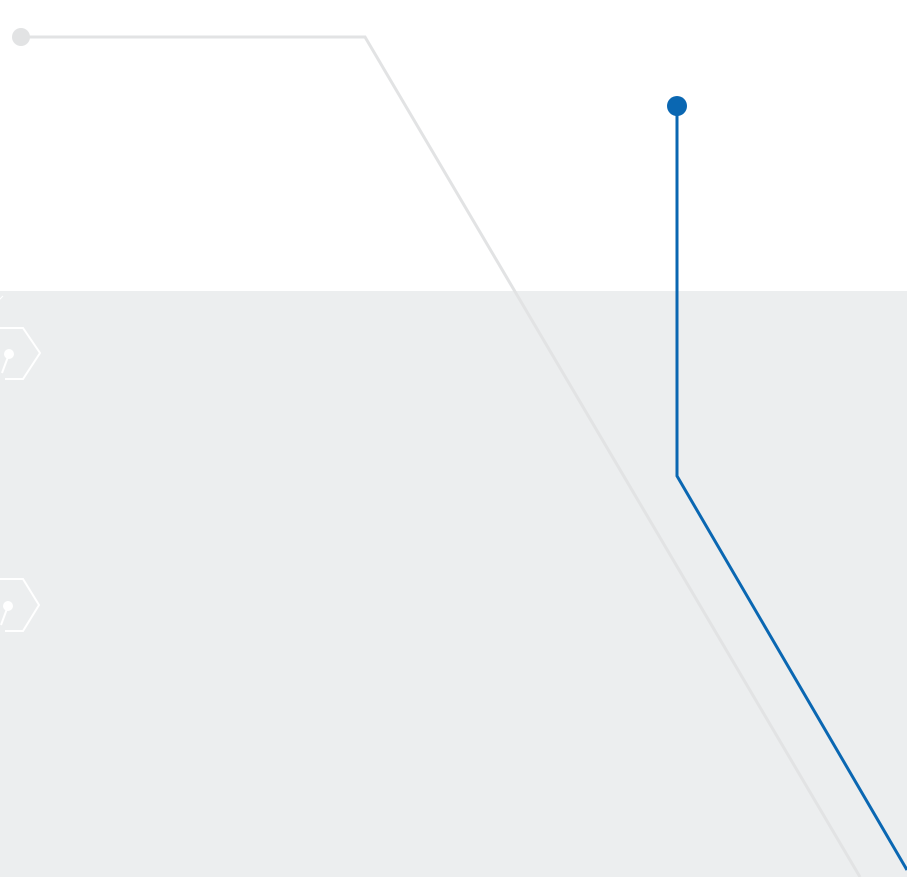 This screenshot has width=907, height=877. I want to click on blue-trace-endpoint-dot, so click(677, 106).